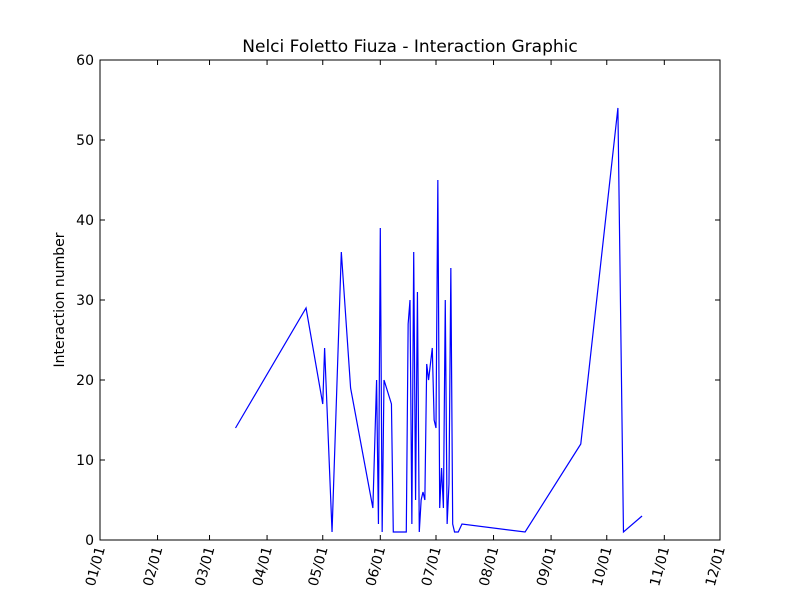  I want to click on x-tick-label: 08/01, so click(489, 566).